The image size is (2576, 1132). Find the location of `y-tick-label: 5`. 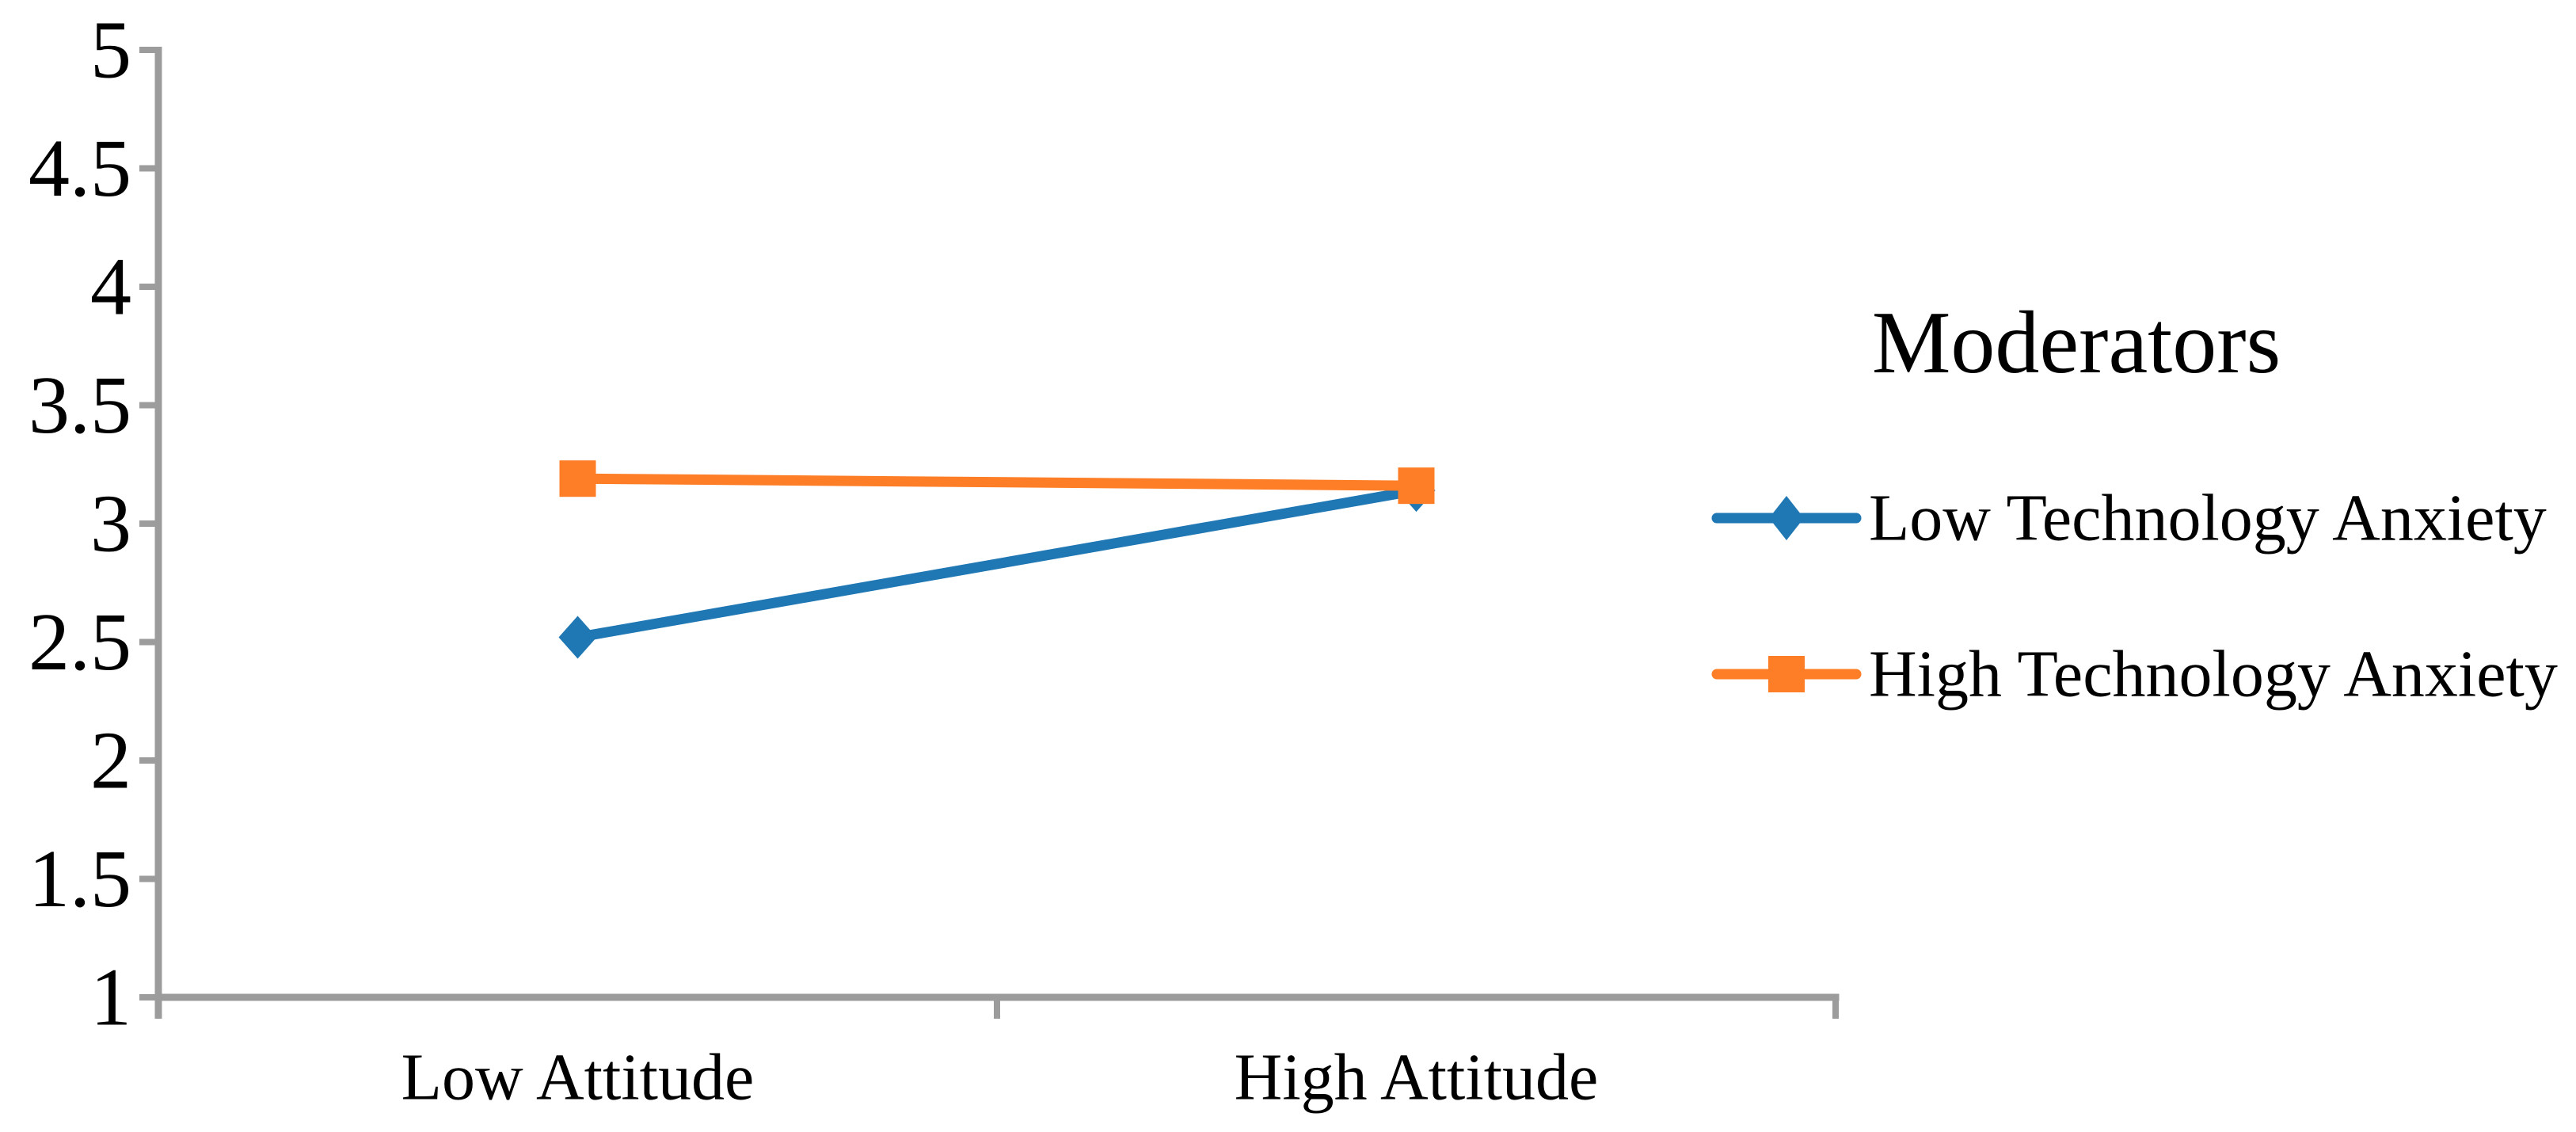

y-tick-label: 5 is located at coordinates (110, 51).